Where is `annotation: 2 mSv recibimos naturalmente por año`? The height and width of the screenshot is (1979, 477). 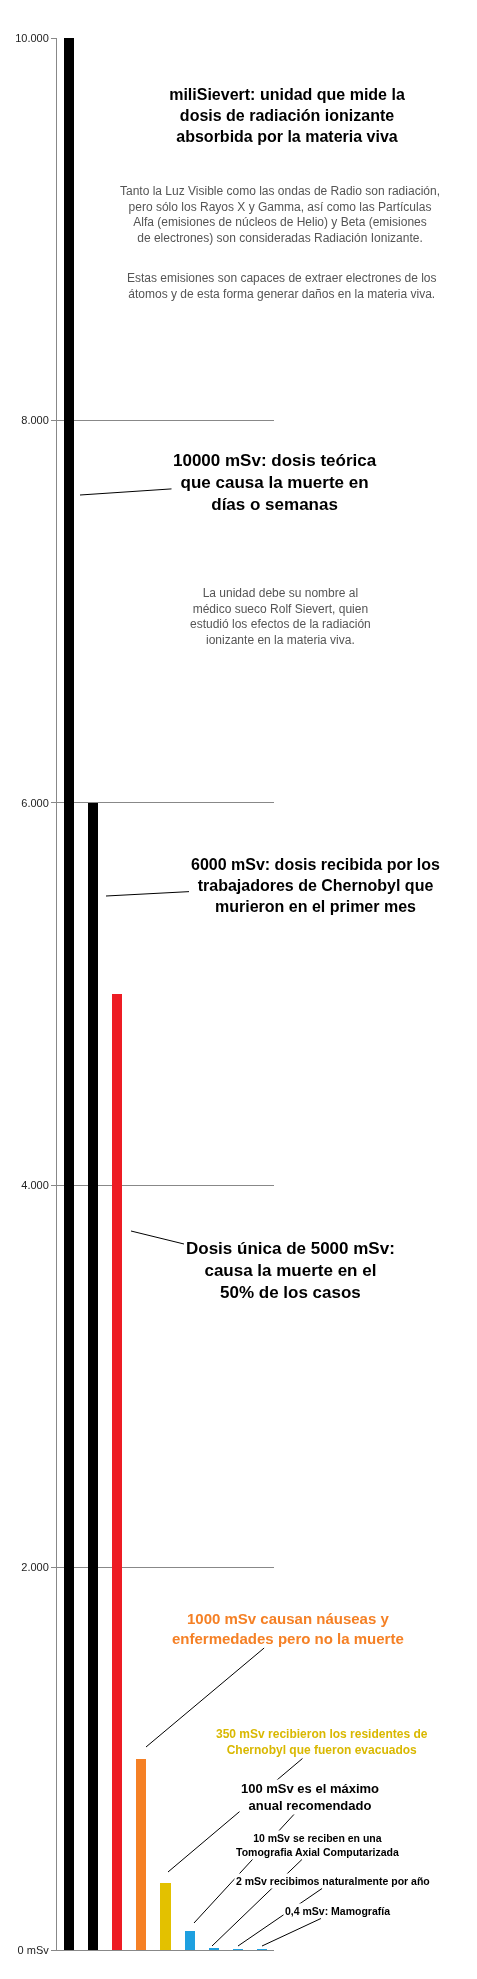 annotation: 2 mSv recibimos naturalmente por año is located at coordinates (333, 1881).